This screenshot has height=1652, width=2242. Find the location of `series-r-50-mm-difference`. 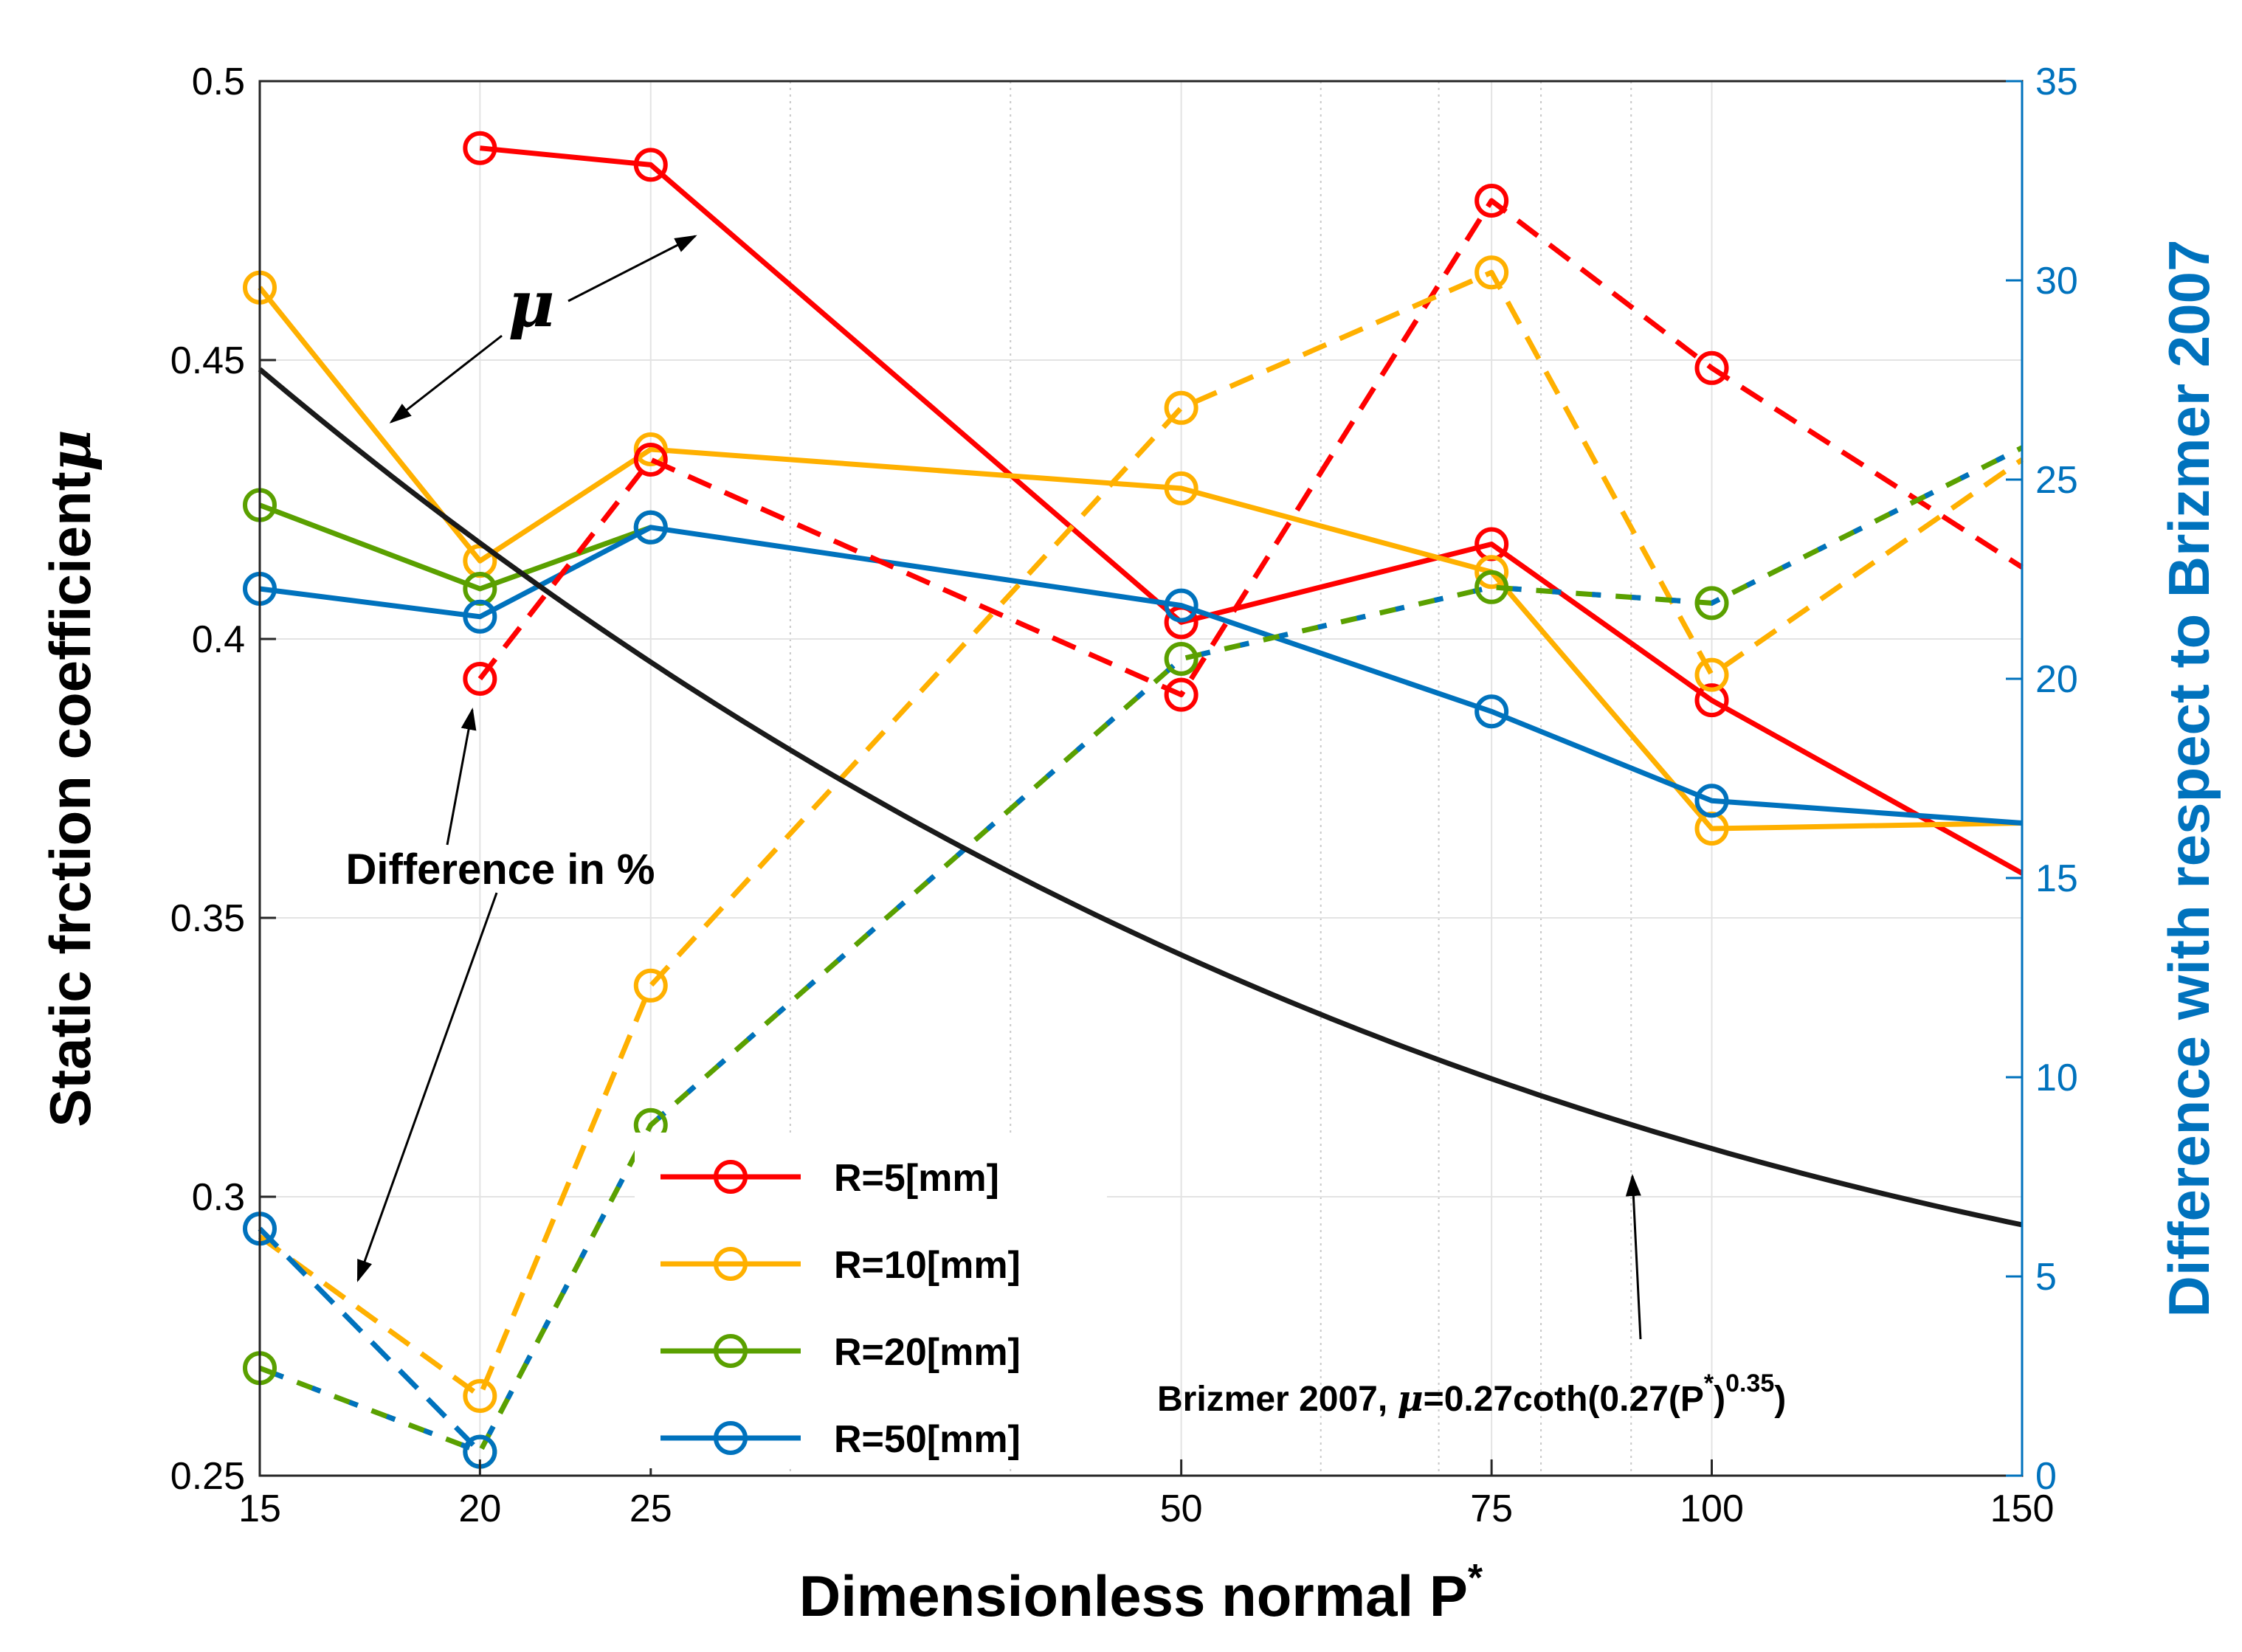

series-r-50-mm-difference is located at coordinates (370, 1341).